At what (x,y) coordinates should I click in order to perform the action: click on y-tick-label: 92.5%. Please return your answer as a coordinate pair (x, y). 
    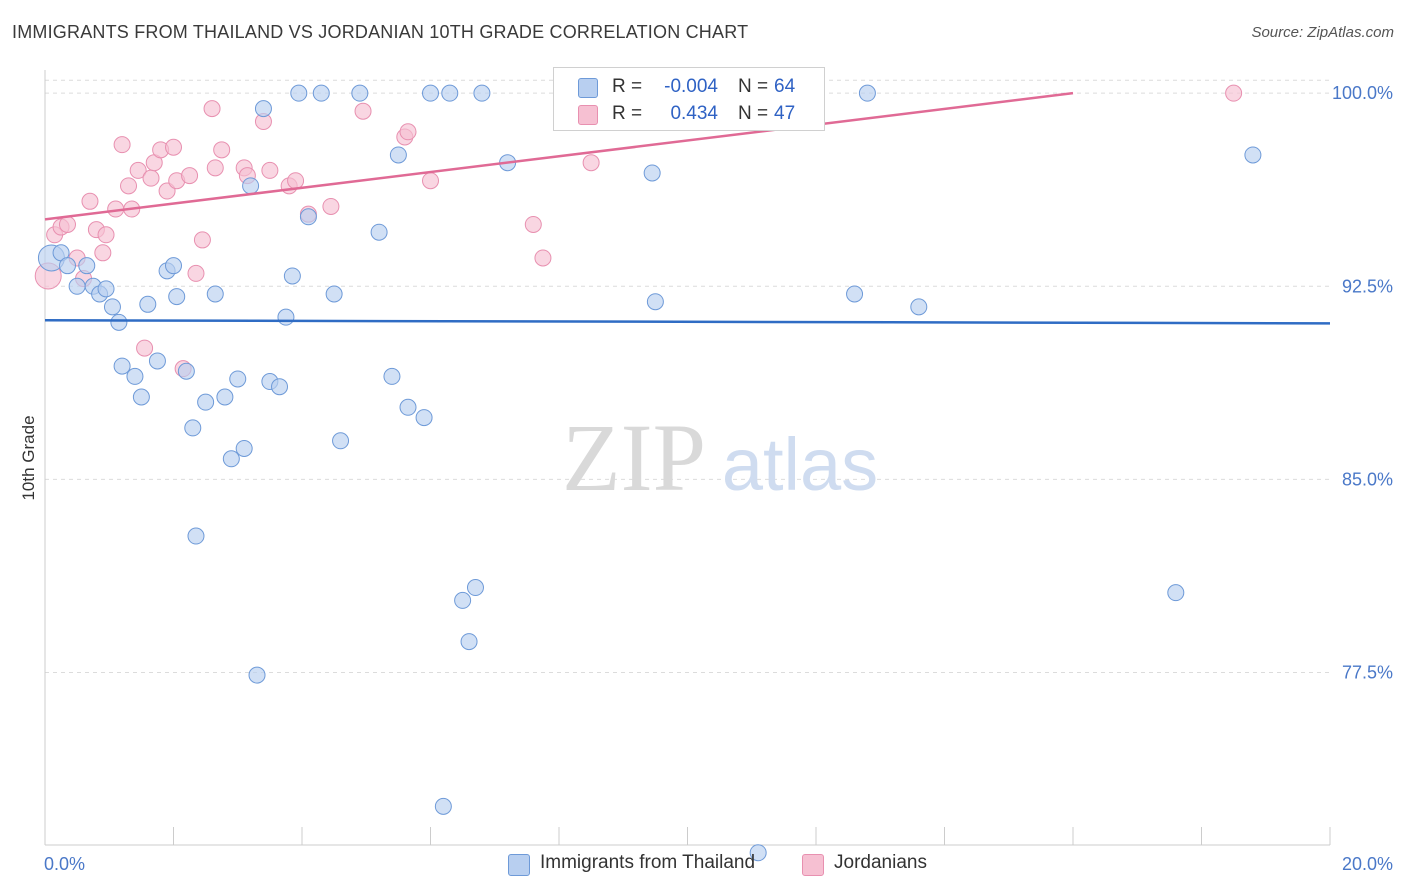
    Looking at the image, I should click on (1367, 286).